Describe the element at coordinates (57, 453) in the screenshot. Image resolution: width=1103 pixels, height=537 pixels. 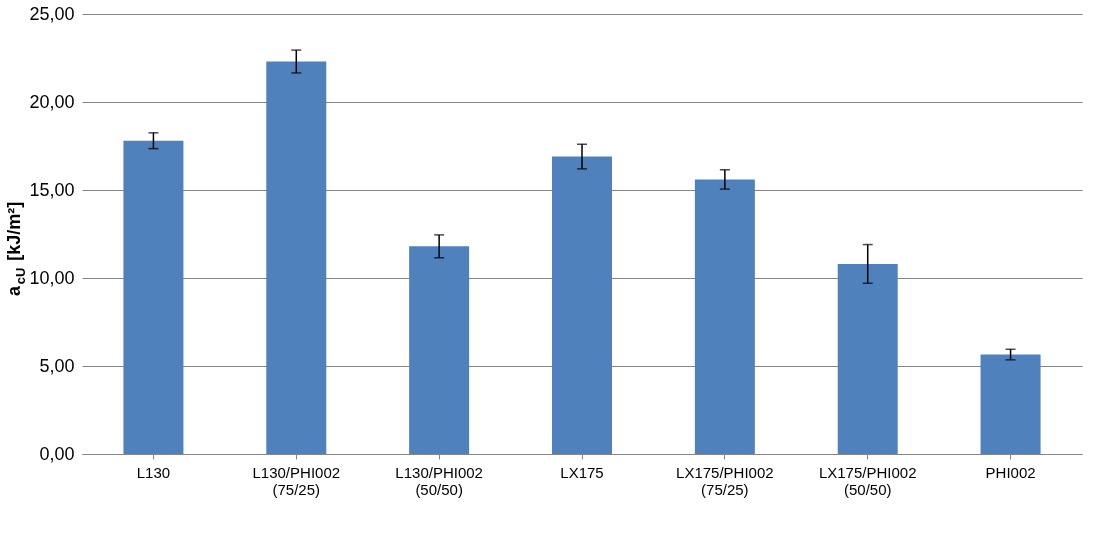
I see `y-tick-label: 0,00` at that location.